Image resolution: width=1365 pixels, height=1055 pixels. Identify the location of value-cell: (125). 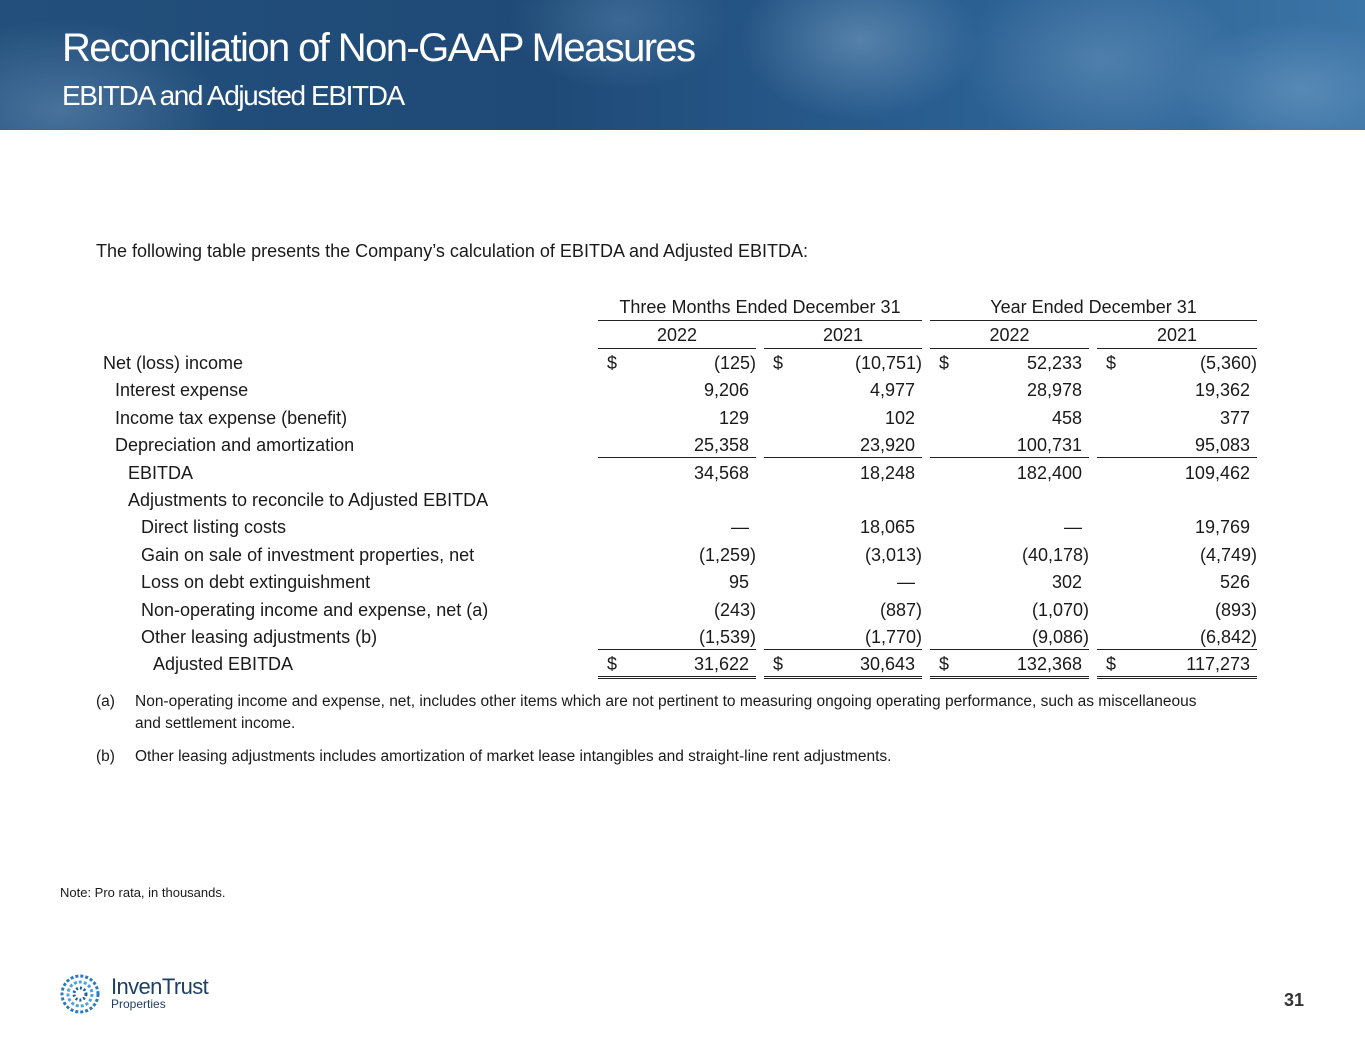
(734, 363).